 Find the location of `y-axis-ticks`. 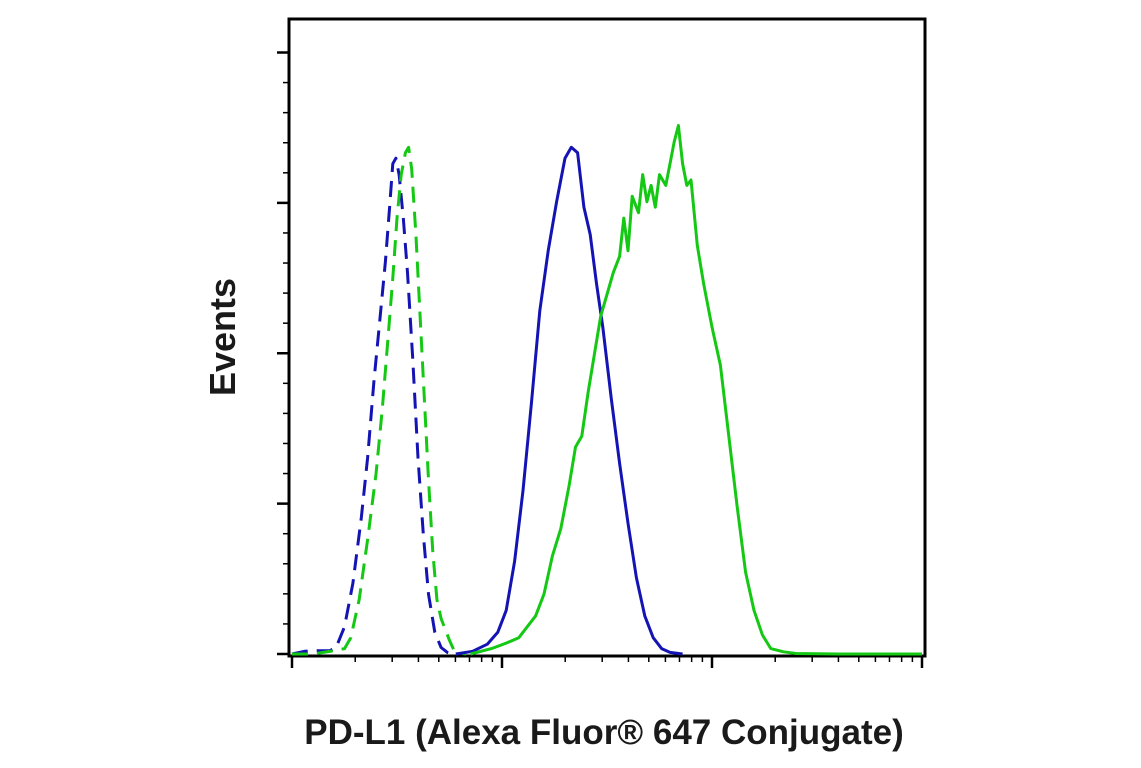

y-axis-ticks is located at coordinates (283, 353).